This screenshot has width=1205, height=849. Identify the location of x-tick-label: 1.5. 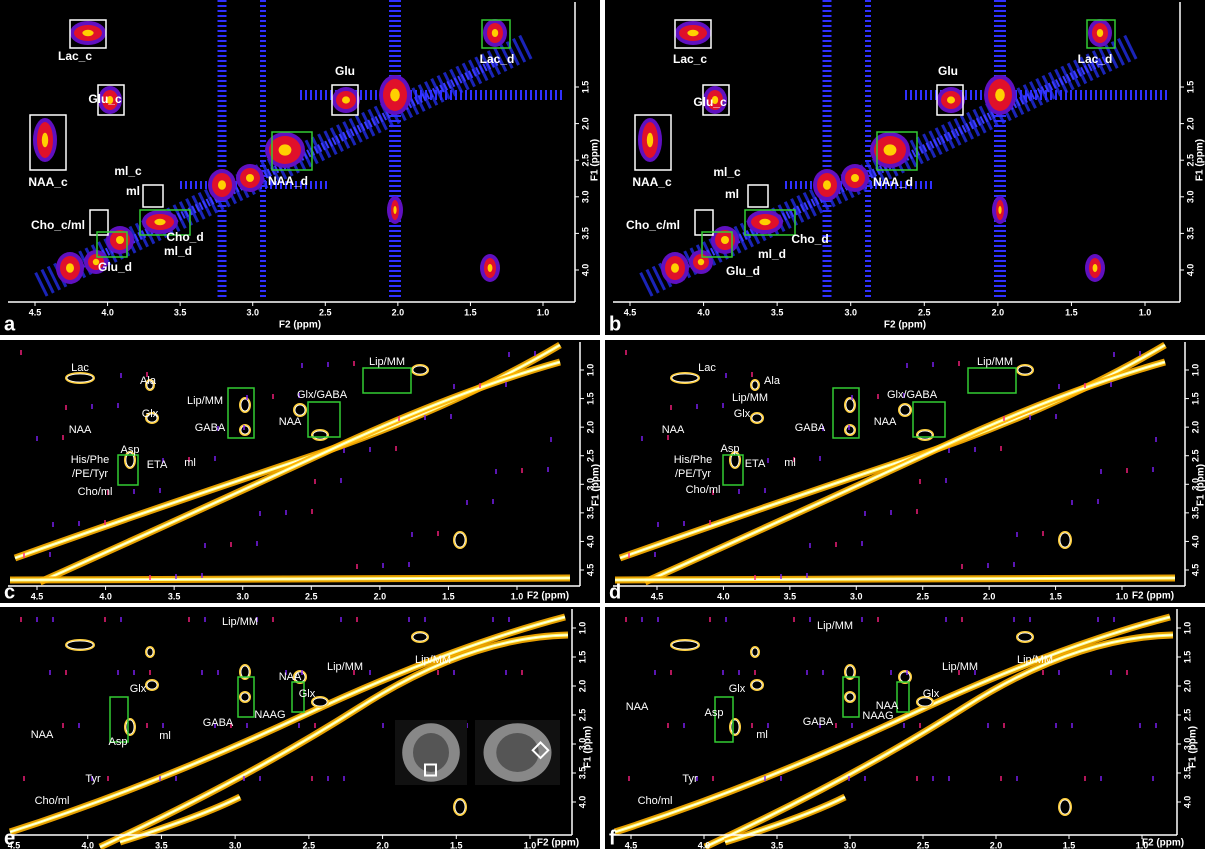
(1069, 844).